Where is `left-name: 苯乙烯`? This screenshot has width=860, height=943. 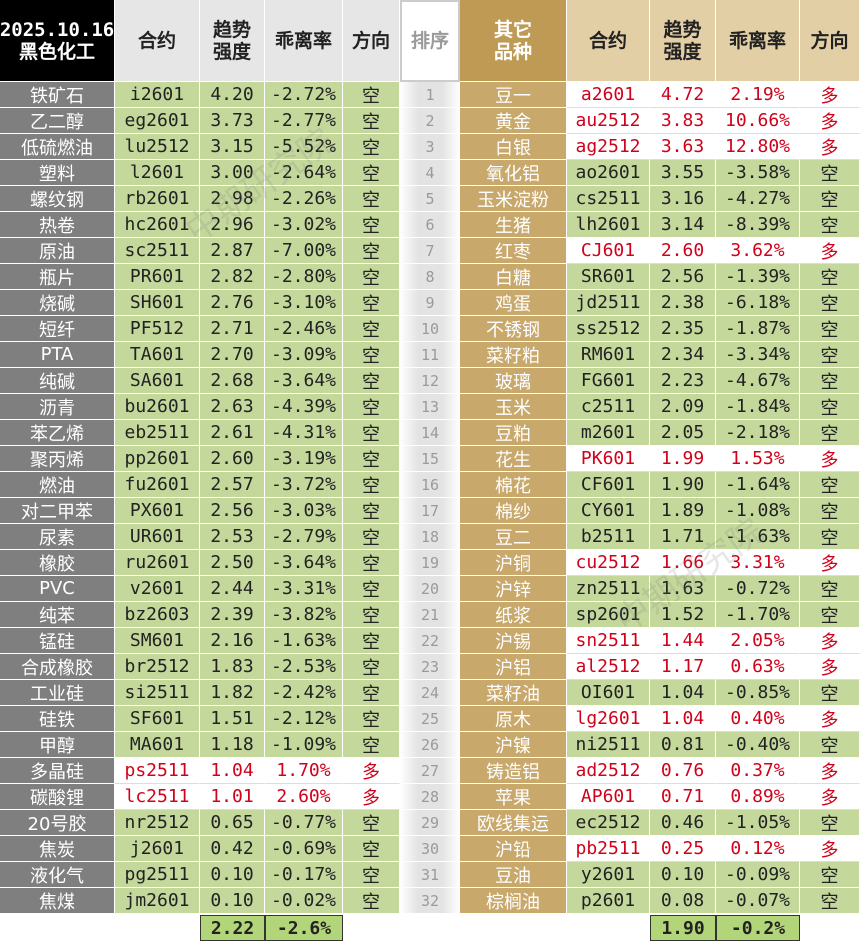 left-name: 苯乙烯 is located at coordinates (57, 433).